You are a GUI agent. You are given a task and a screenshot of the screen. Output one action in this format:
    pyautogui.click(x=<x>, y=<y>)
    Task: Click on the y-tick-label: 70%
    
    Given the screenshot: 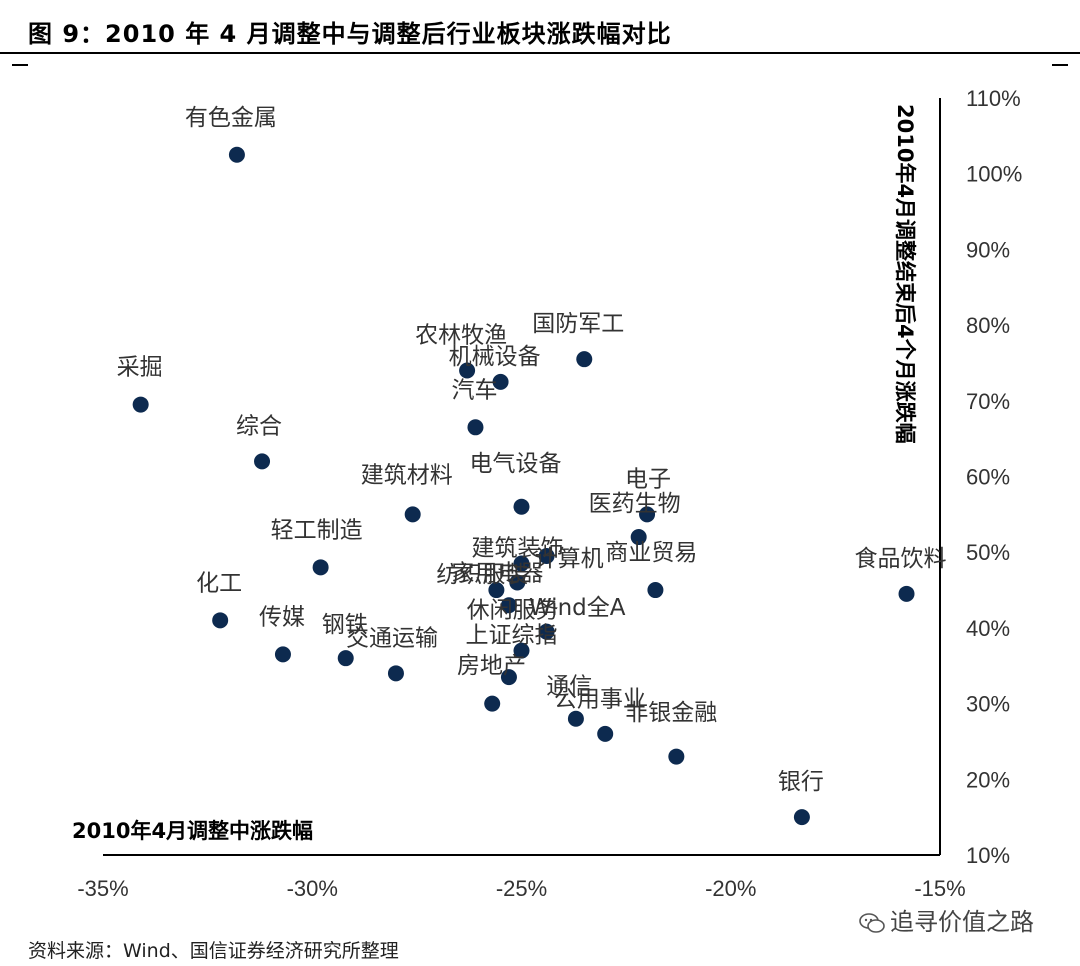 What is the action you would take?
    pyautogui.click(x=988, y=401)
    